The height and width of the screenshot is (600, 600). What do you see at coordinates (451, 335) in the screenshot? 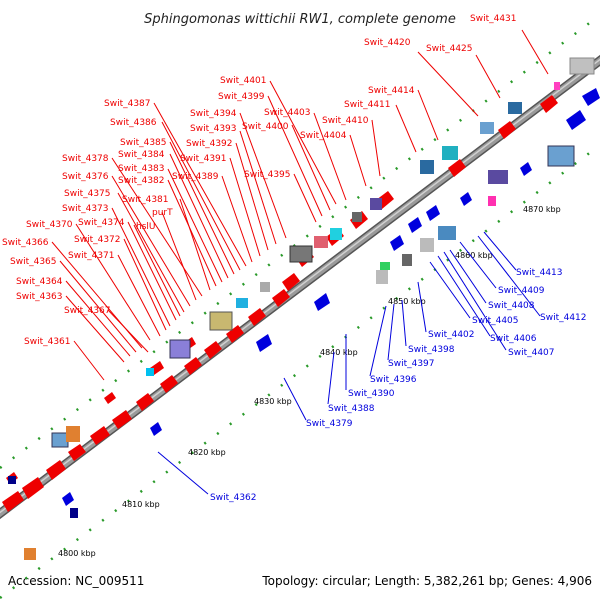
I see `gene-label: Swit_4402` at bounding box center [451, 335].